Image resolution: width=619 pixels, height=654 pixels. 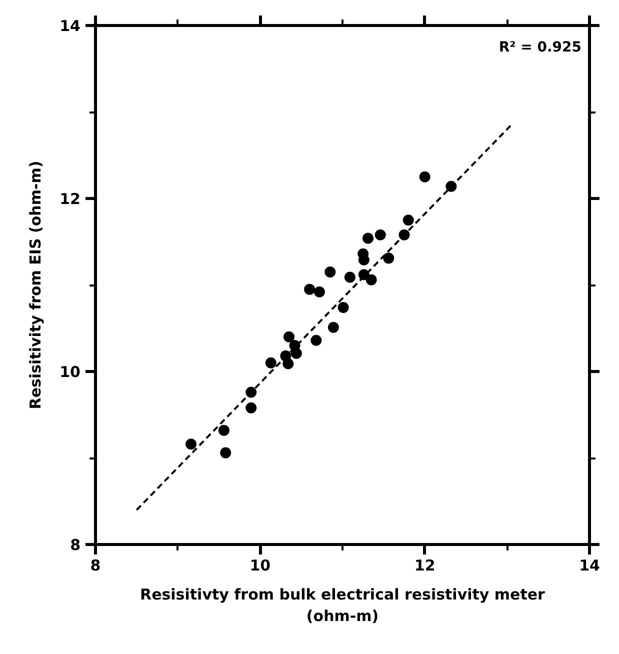 I want to click on y-tick-label: 12, so click(x=70, y=199).